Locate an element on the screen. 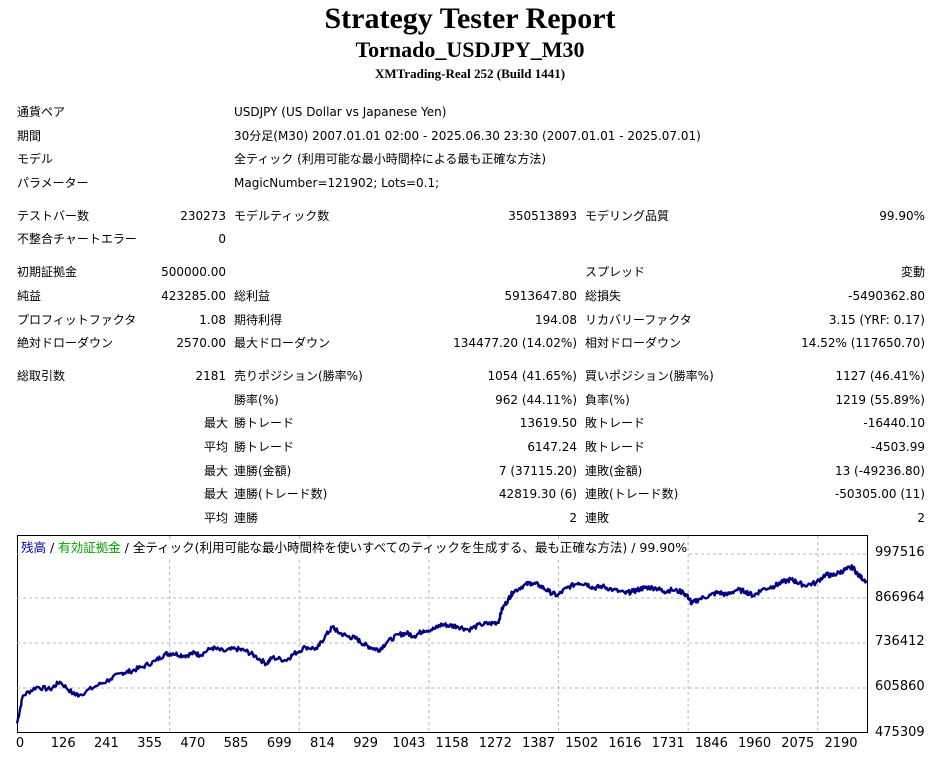 The image size is (940, 761). x-tick-label: 1158 is located at coordinates (452, 743).